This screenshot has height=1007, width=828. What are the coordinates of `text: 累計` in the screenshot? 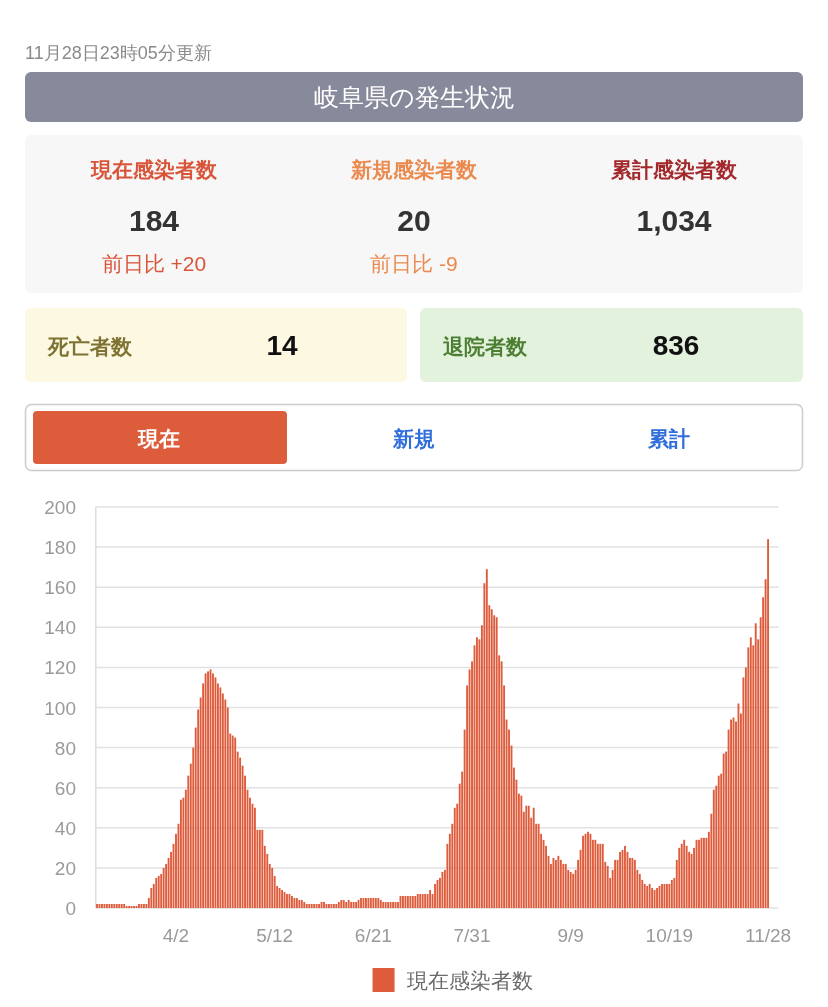 It's located at (668, 438).